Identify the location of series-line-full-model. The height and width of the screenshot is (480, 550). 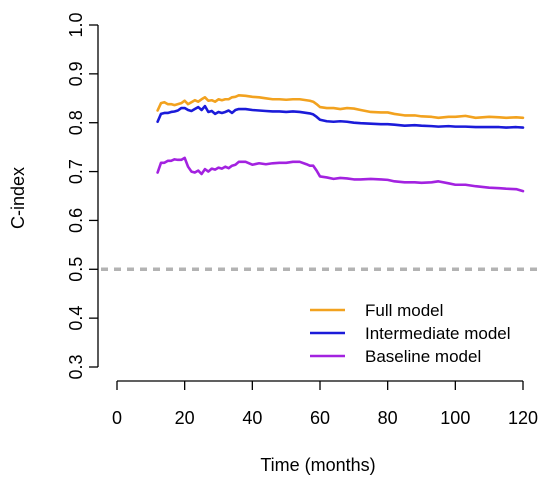
(340, 107).